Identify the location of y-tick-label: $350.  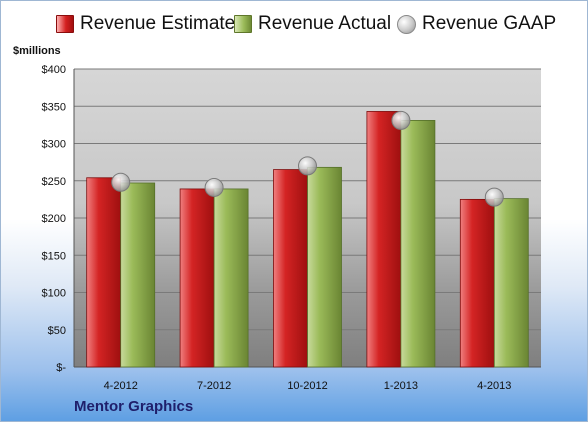
(54, 107).